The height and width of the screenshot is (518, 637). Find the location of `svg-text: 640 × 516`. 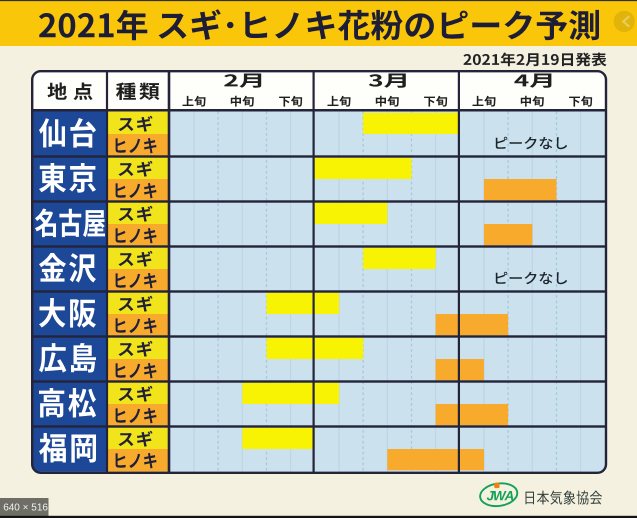

svg-text: 640 × 516 is located at coordinates (25, 508).